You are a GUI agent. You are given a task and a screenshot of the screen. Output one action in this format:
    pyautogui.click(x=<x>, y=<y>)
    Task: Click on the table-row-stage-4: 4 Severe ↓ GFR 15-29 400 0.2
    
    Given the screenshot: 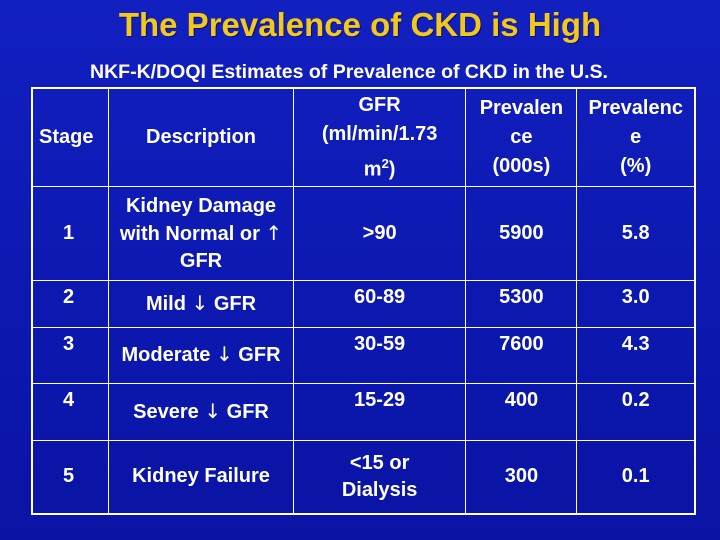 What is the action you would take?
    pyautogui.click(x=363, y=412)
    